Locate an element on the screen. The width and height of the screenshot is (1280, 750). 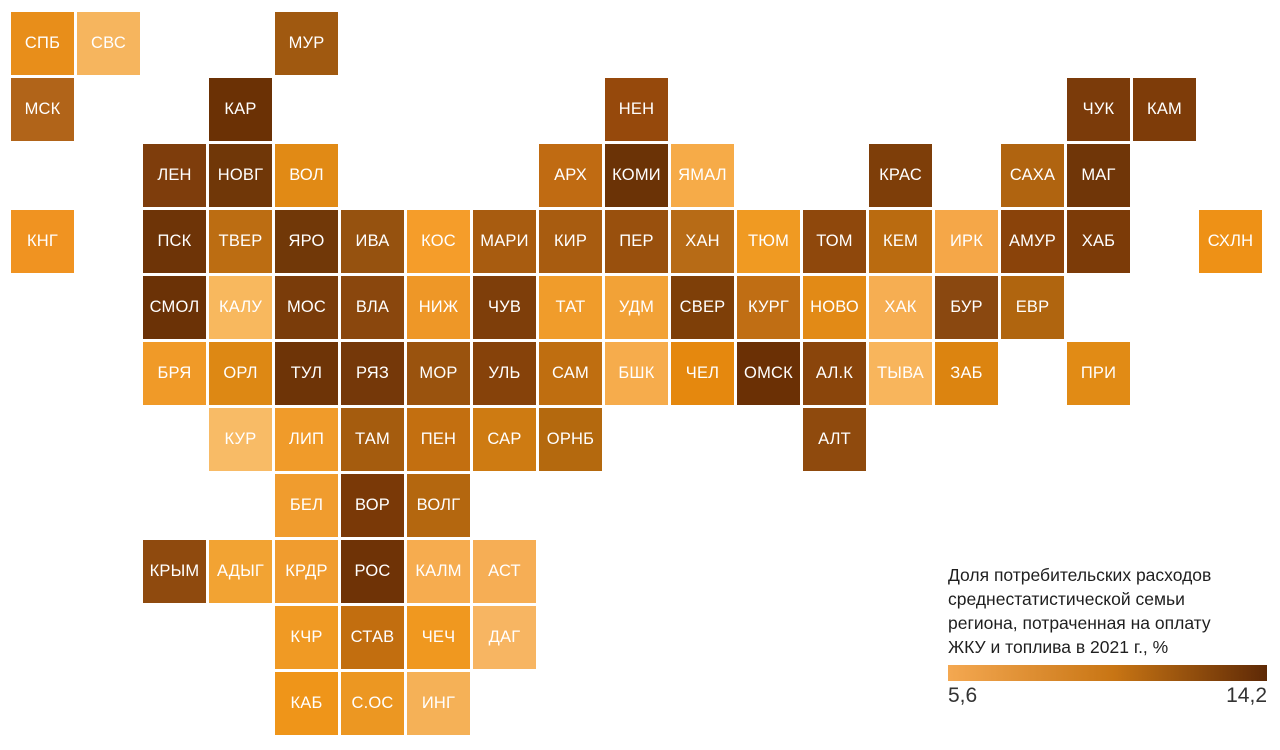
region-label: СТАВ is located at coordinates (372, 637).